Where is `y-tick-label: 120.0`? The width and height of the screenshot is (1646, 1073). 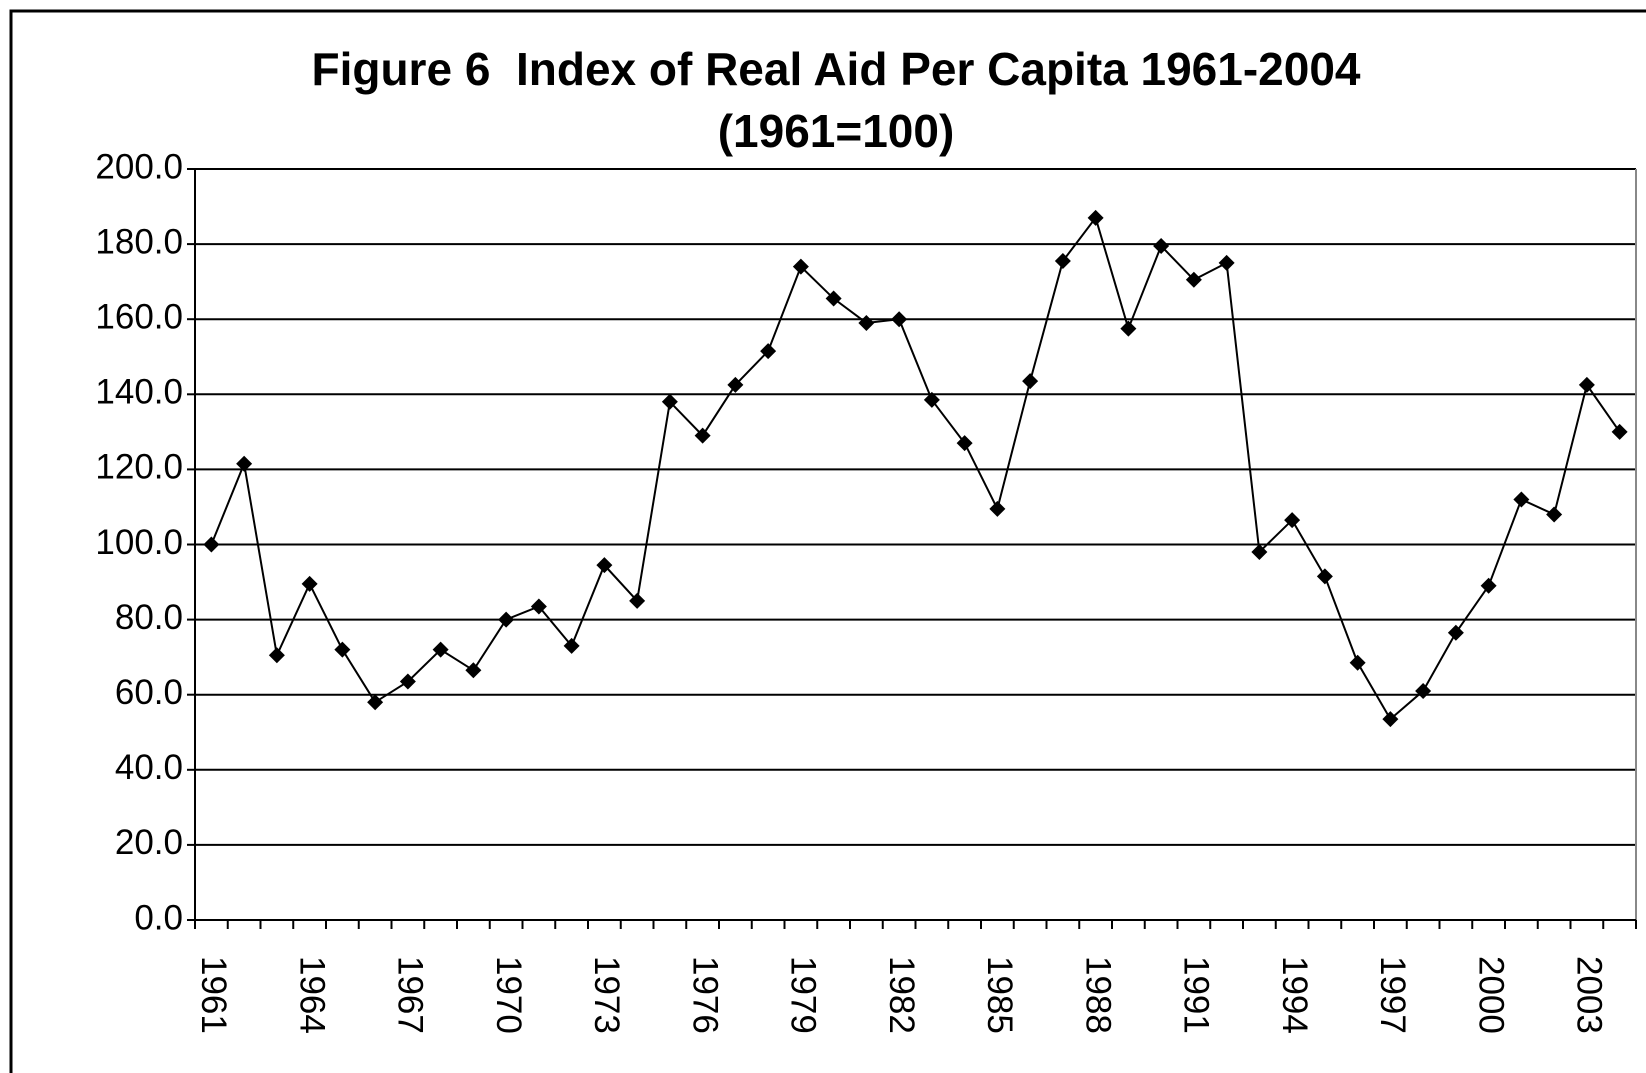
y-tick-label: 120.0 is located at coordinates (139, 467).